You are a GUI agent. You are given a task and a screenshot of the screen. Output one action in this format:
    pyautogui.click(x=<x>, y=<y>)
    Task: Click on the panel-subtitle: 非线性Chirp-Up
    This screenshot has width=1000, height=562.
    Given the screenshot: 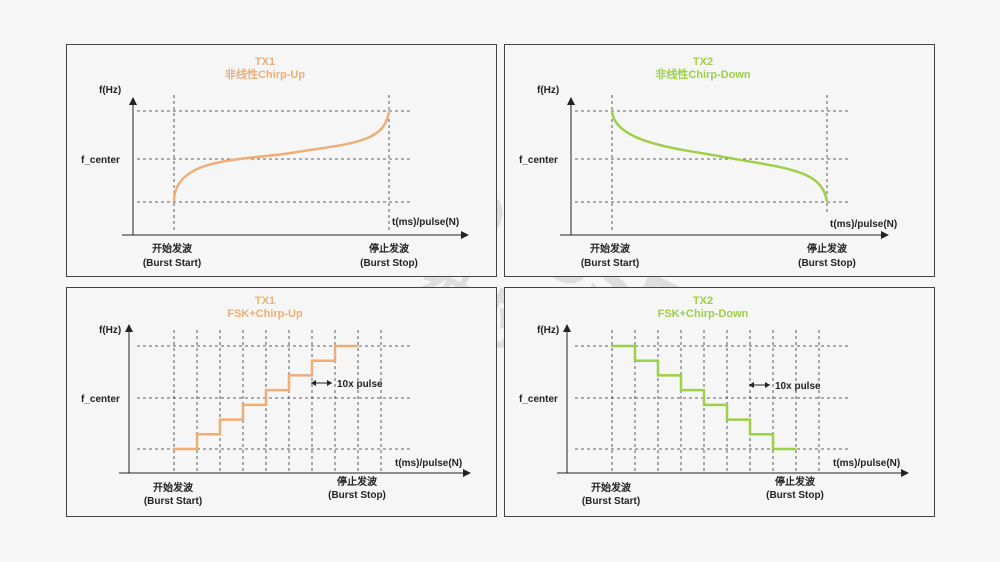 What is the action you would take?
    pyautogui.click(x=265, y=74)
    